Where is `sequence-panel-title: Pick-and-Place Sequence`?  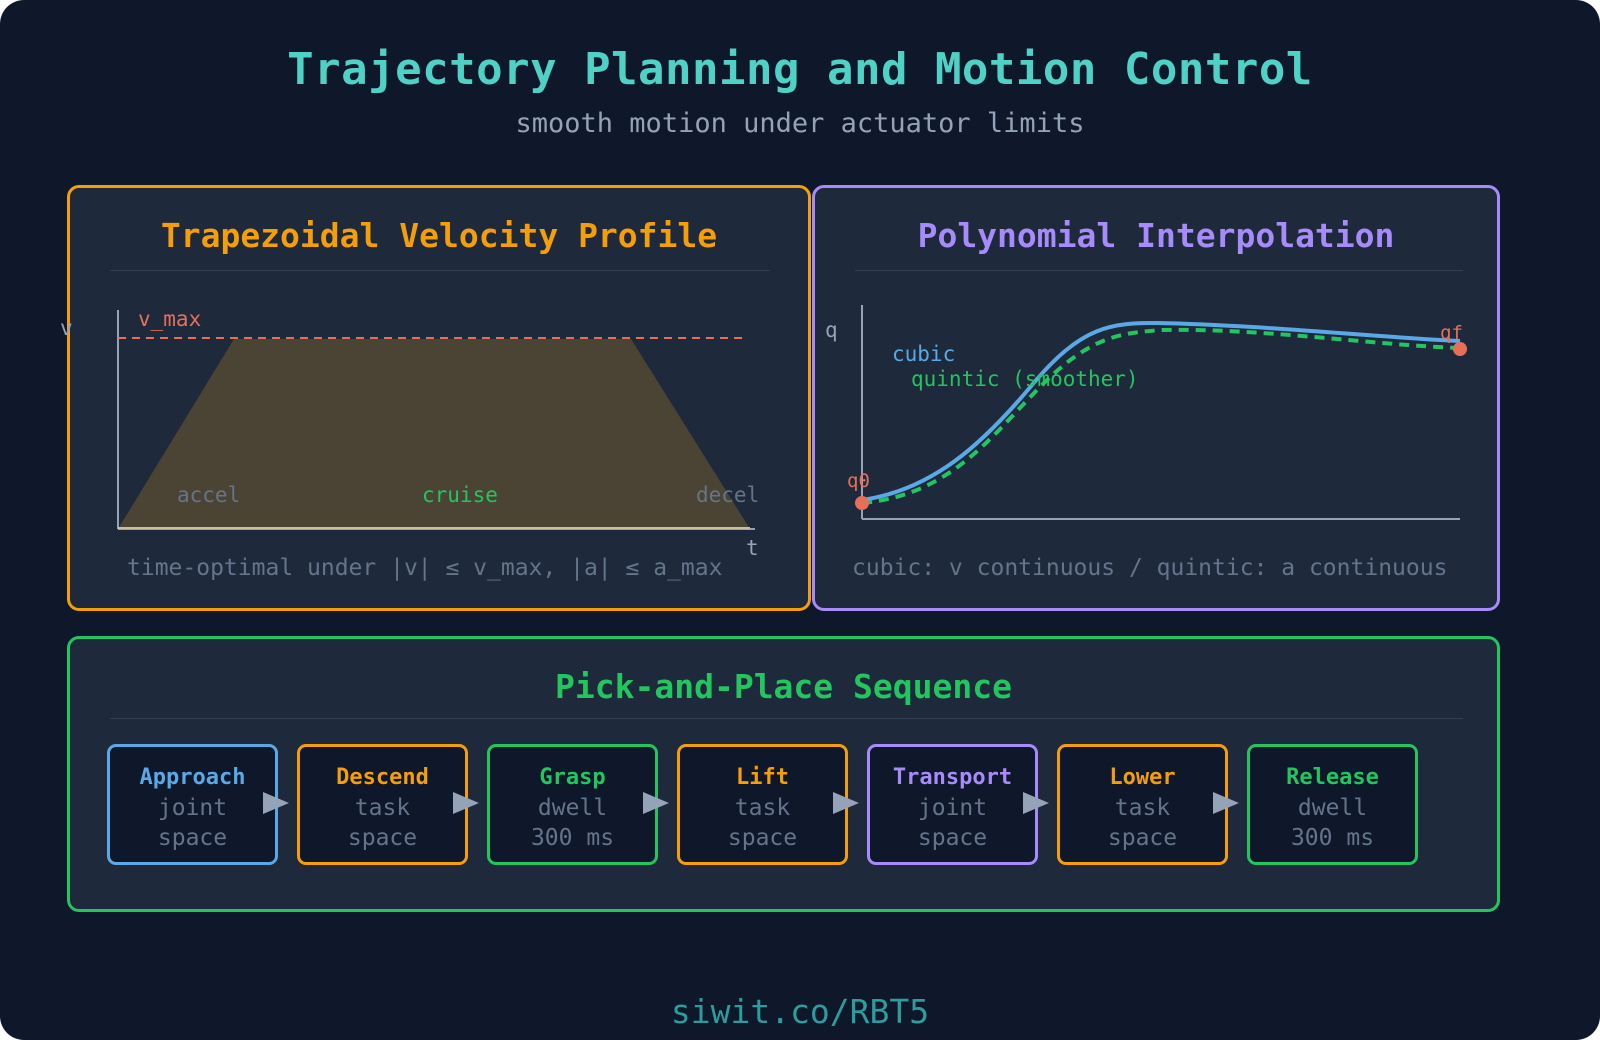 sequence-panel-title: Pick-and-Place Sequence is located at coordinates (783, 686).